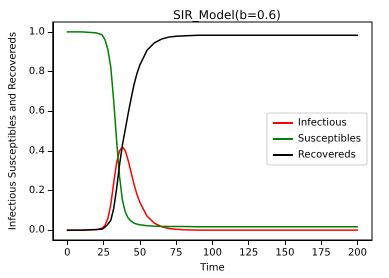 The image size is (389, 278). Describe the element at coordinates (36, 190) in the screenshot. I see `y-tick-label: 0.2` at that location.